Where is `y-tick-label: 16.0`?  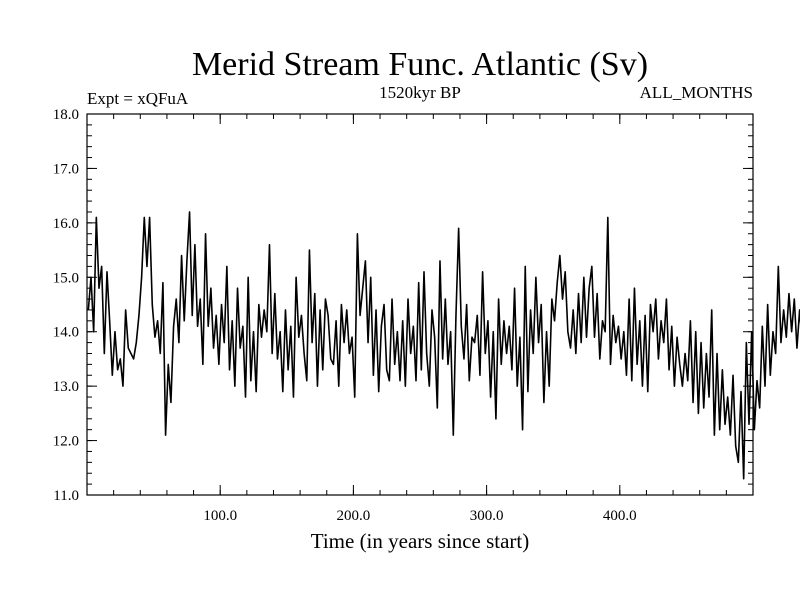 y-tick-label: 16.0 is located at coordinates (66, 224).